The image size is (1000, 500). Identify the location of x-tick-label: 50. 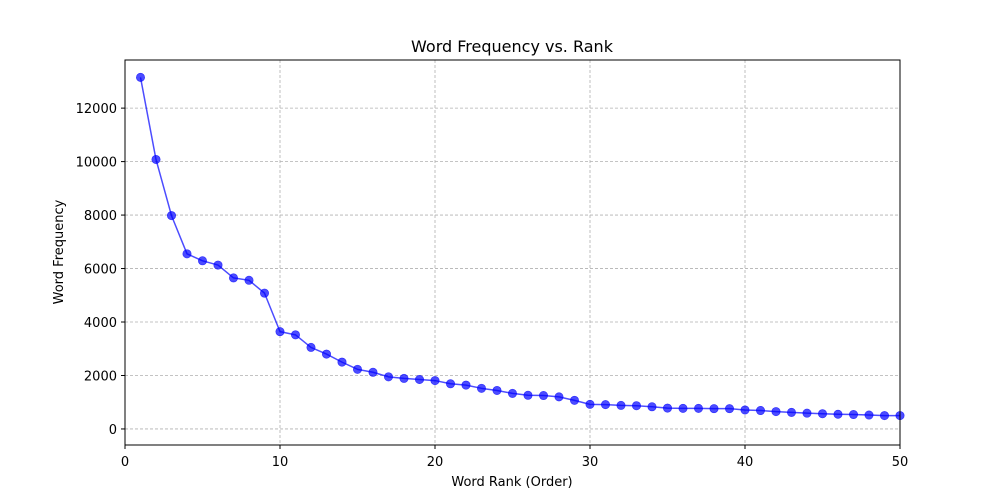
(900, 462).